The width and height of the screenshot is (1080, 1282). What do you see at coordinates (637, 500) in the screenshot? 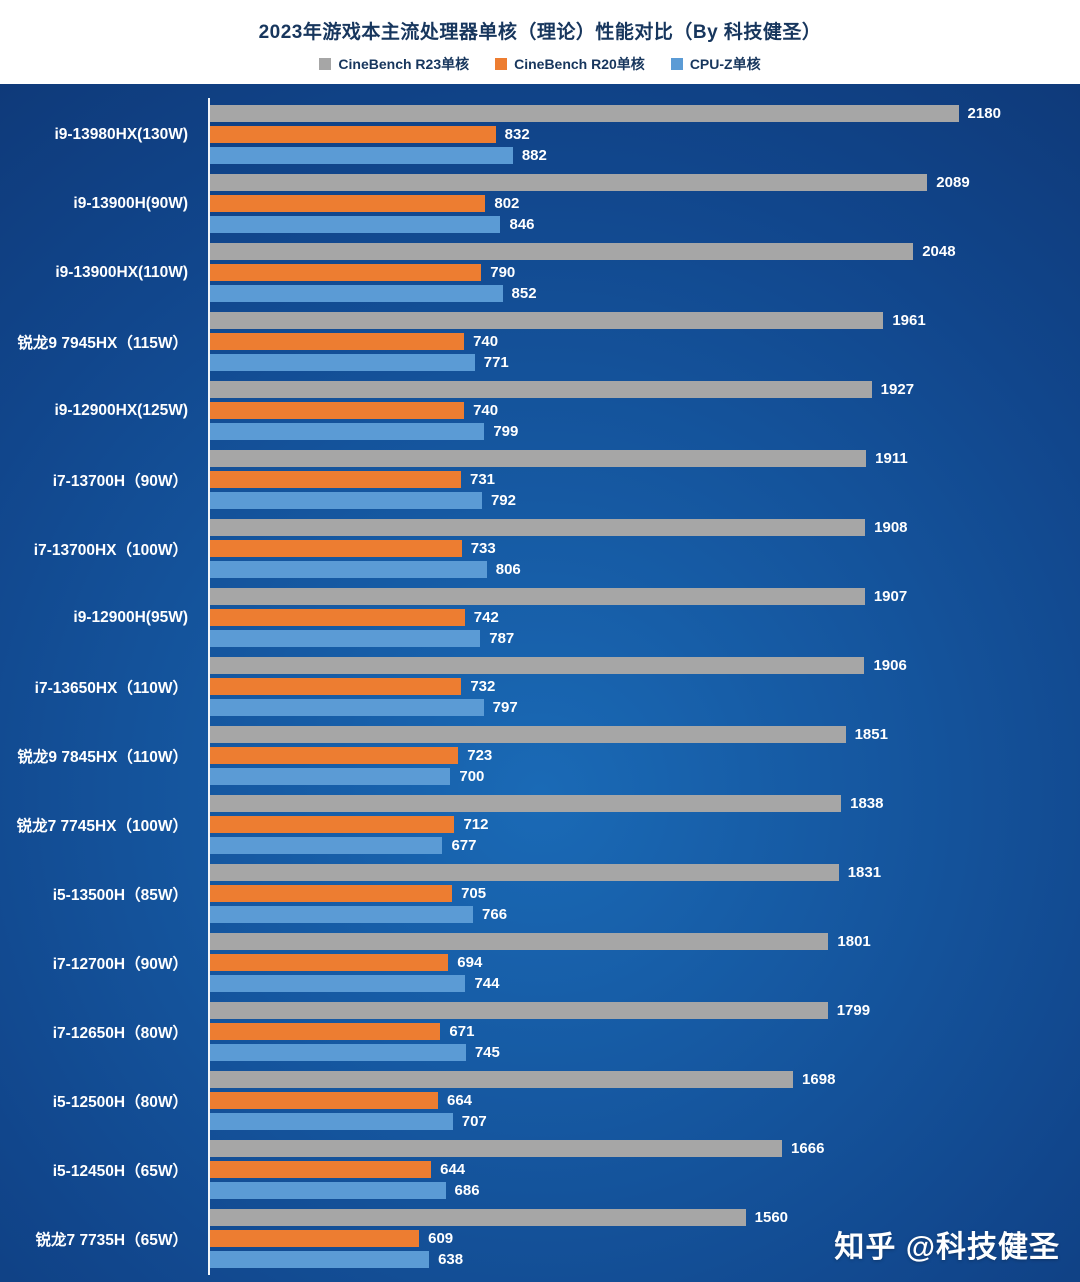
I see `bar-row-cpu-z: 792` at bounding box center [637, 500].